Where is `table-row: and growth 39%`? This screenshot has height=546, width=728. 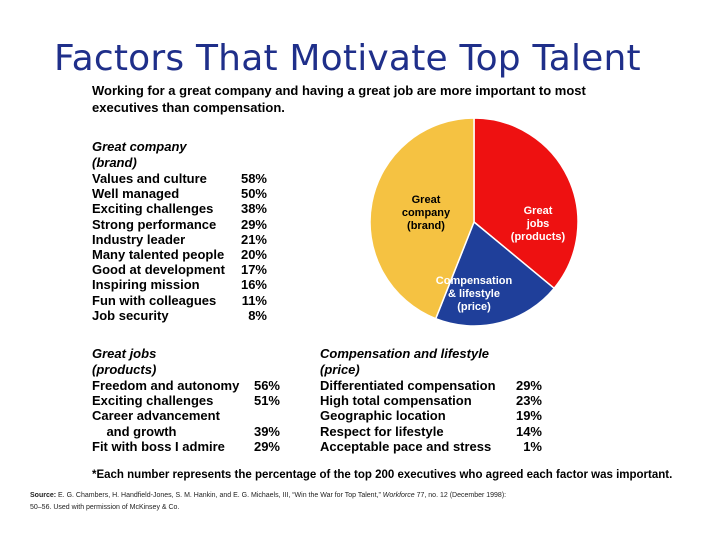 table-row: and growth 39% is located at coordinates (186, 431).